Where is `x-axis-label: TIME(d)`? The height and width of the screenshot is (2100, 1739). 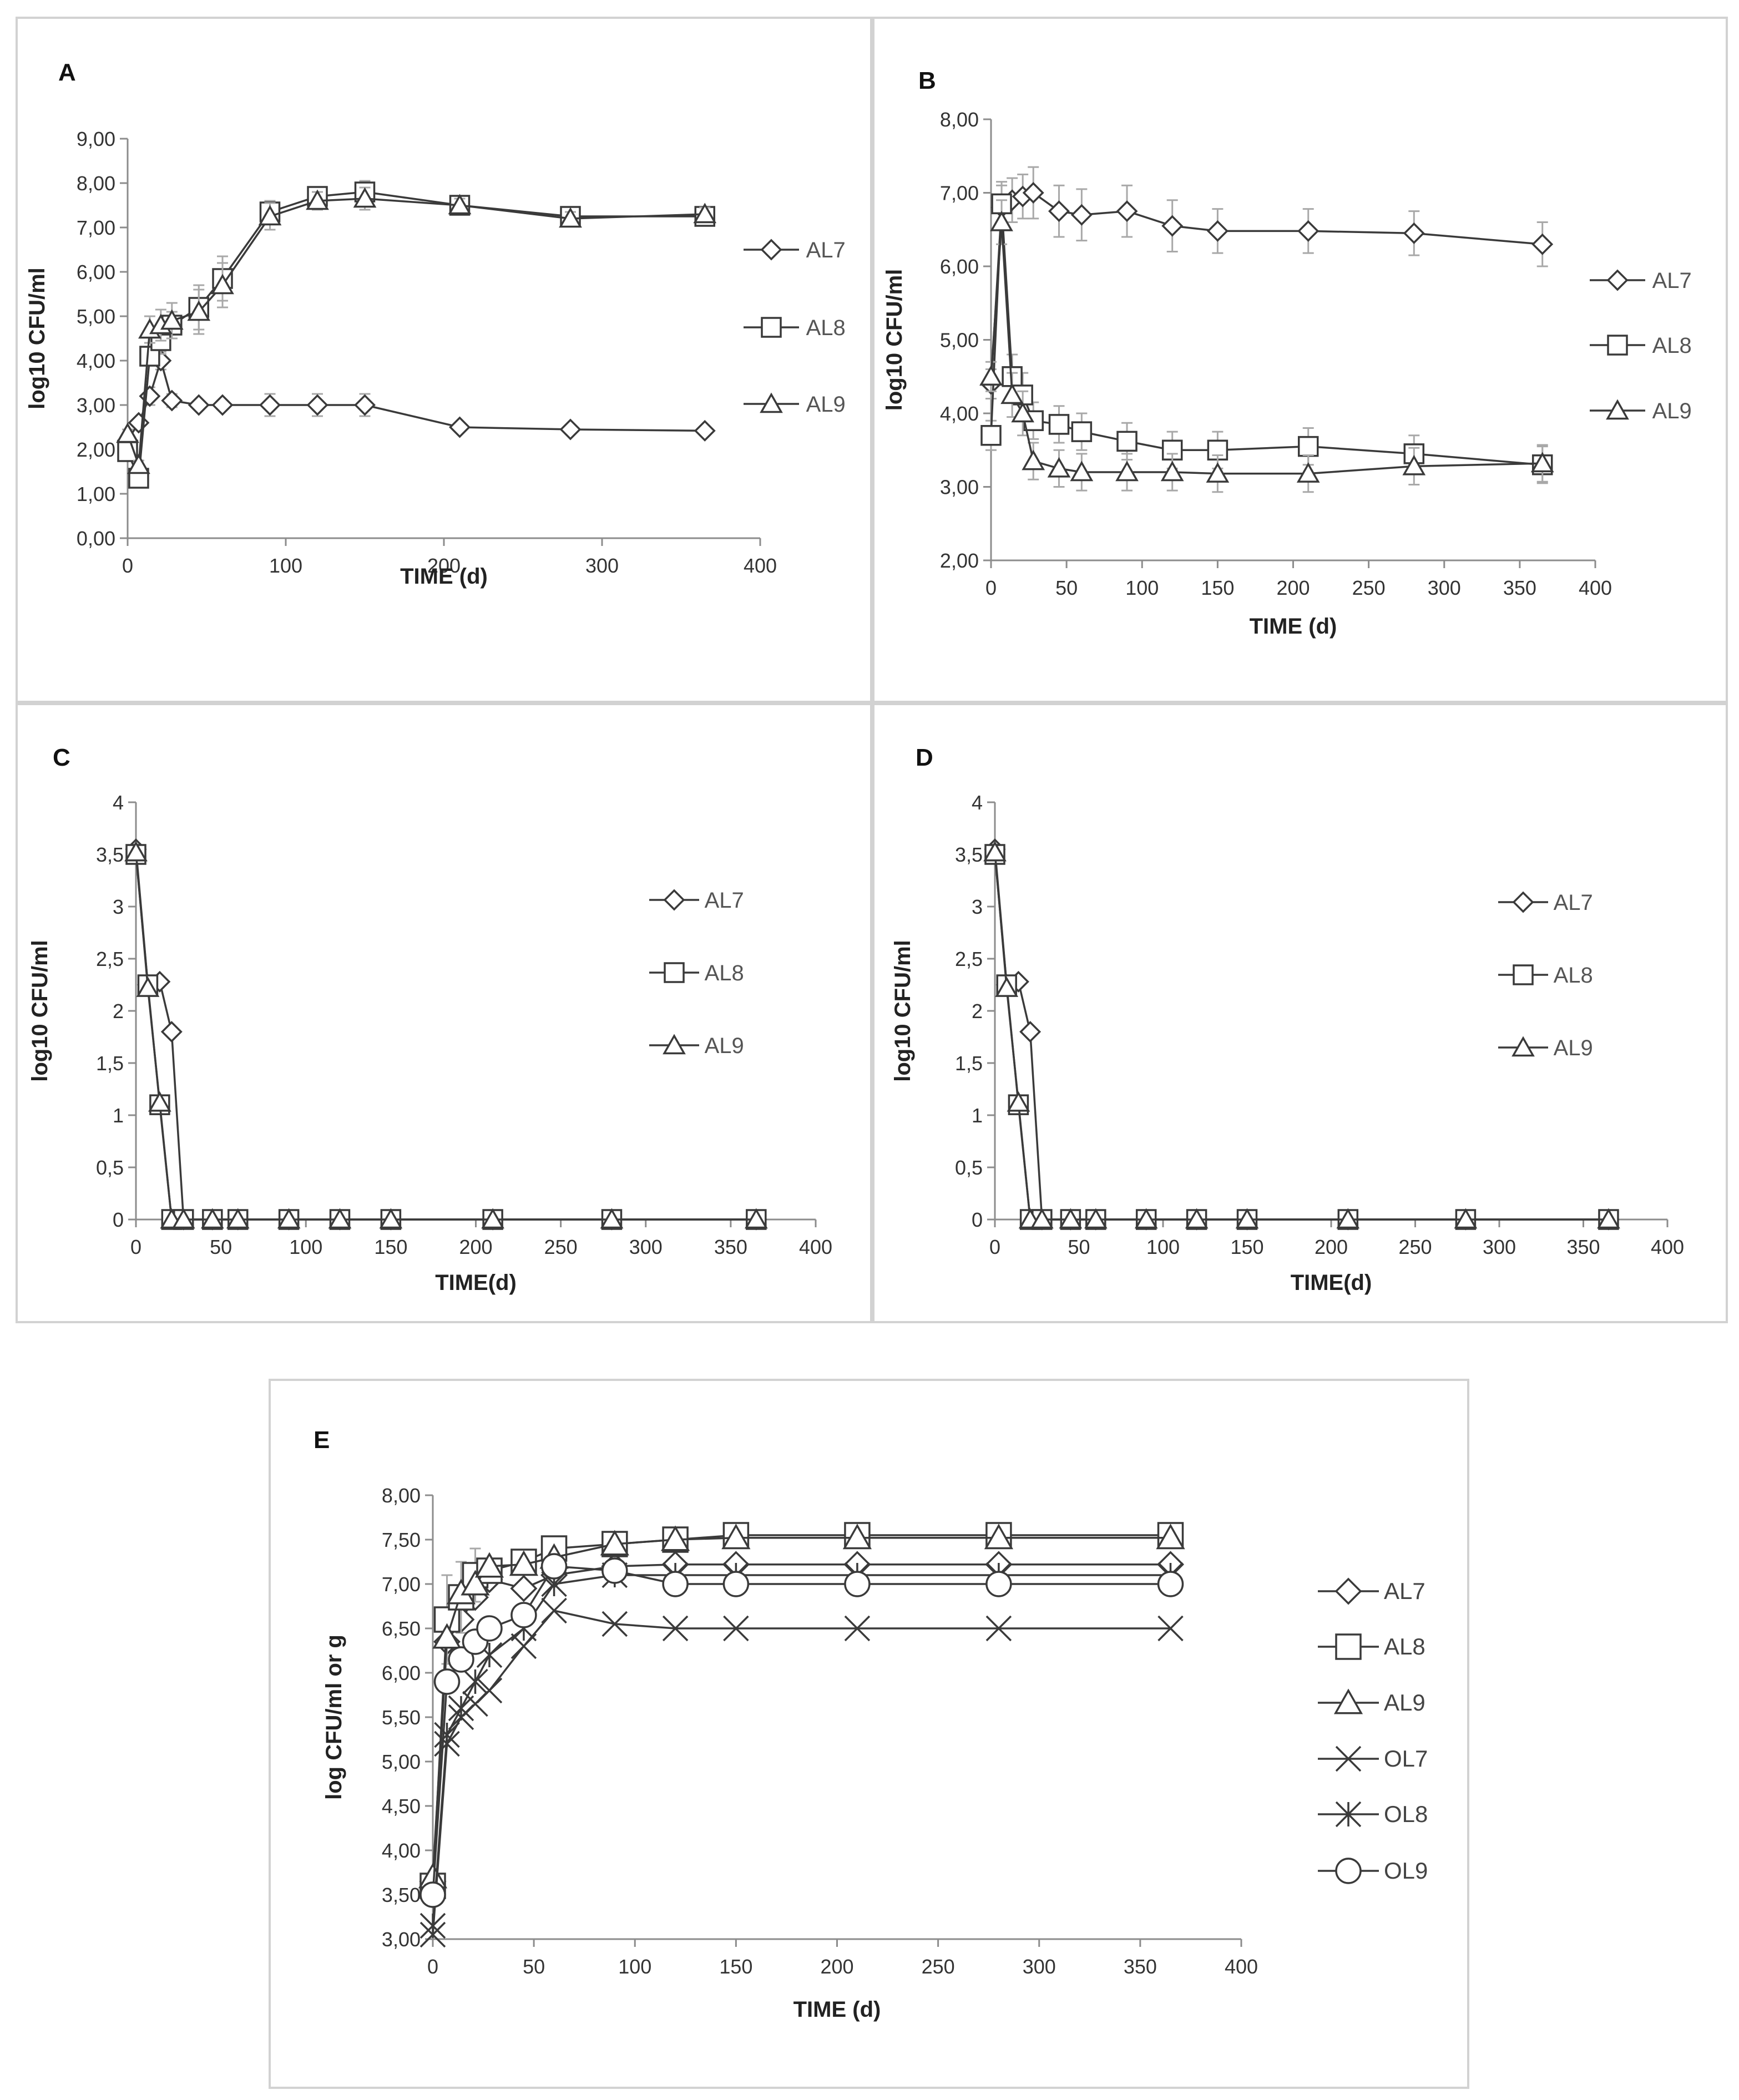 x-axis-label: TIME(d) is located at coordinates (476, 1283).